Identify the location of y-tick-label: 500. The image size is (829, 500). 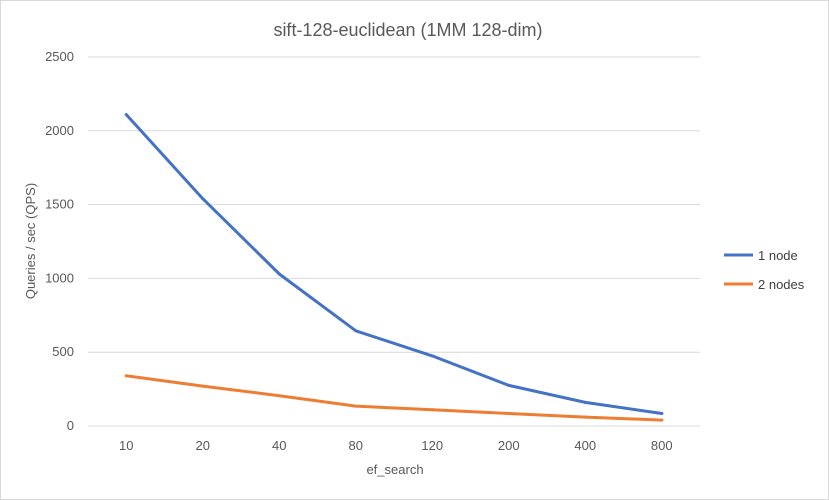
(63, 351).